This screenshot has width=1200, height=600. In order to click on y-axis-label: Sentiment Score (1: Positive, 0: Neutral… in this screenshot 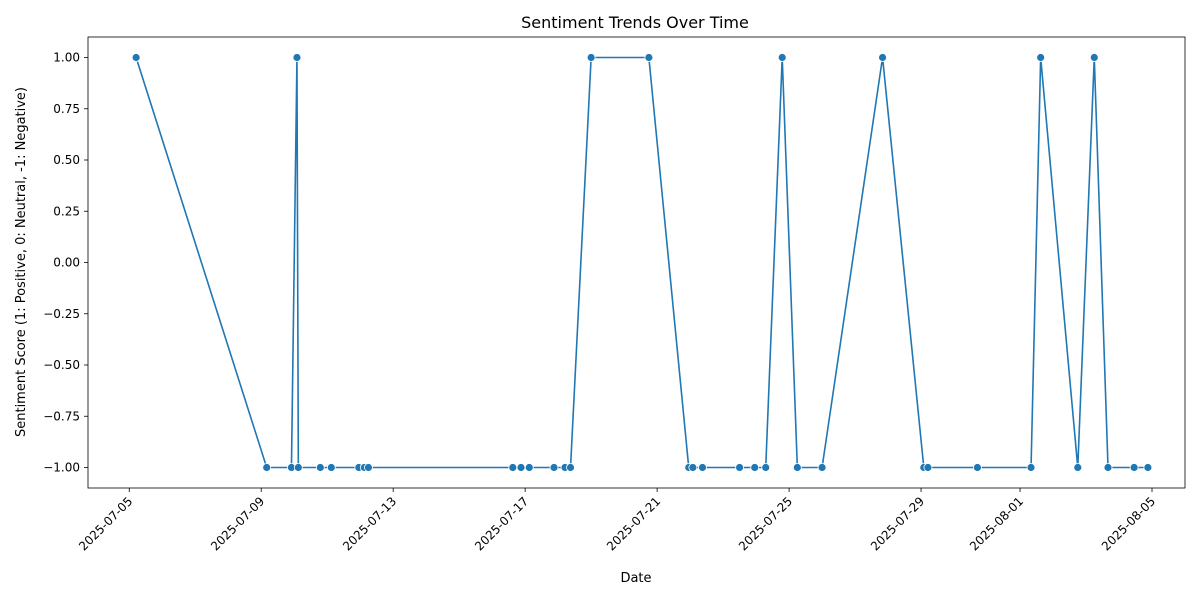, I will do `click(21, 262)`.